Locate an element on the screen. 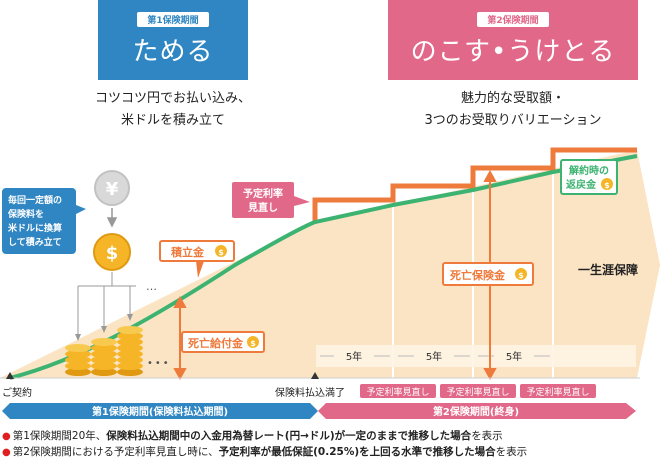 The image size is (660, 461). phase1-header: 第1保険期間 ためる is located at coordinates (173, 40).